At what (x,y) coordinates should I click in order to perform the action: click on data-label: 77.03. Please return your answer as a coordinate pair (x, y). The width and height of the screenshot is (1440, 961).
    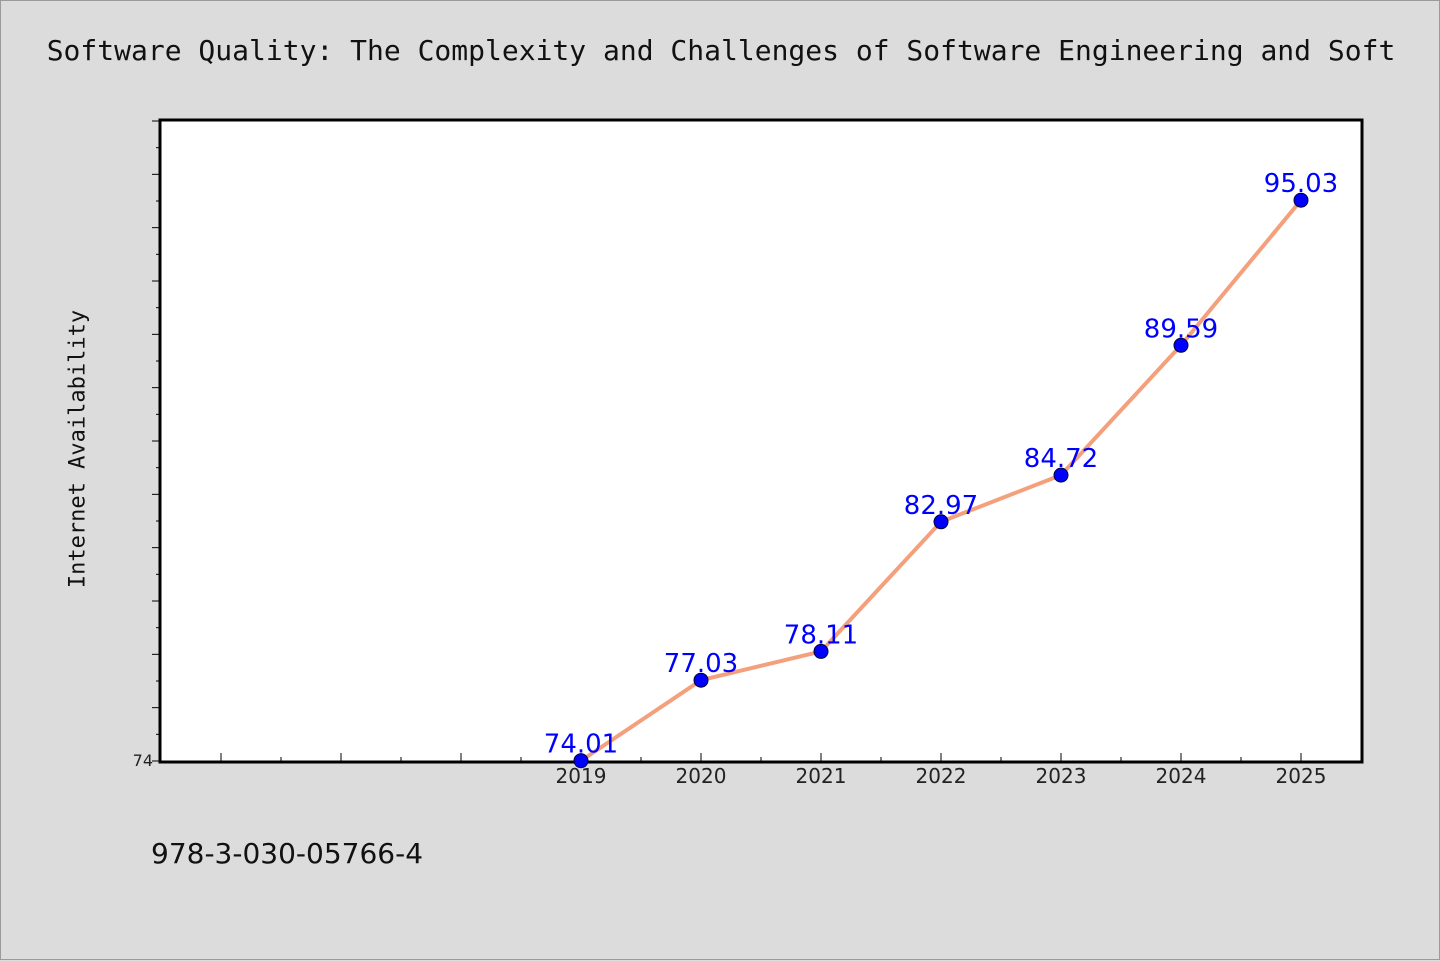
    Looking at the image, I should click on (701, 664).